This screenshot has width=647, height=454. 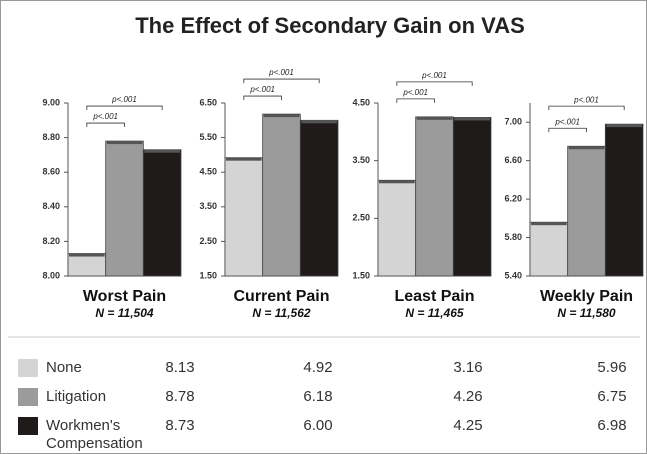 What do you see at coordinates (51, 102) in the screenshot?
I see `y-tick-label: 9.00` at bounding box center [51, 102].